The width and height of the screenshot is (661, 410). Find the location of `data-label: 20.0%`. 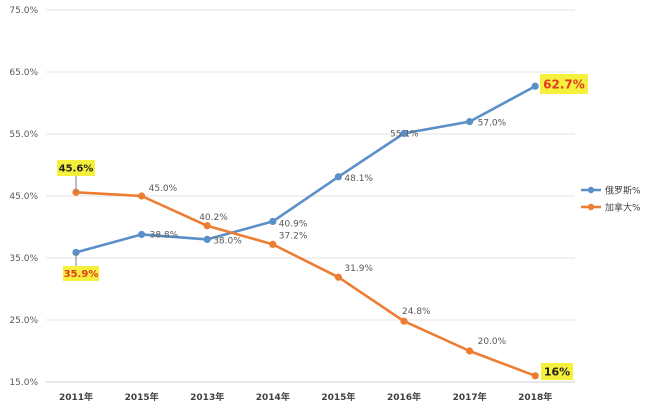

data-label: 20.0% is located at coordinates (492, 342).